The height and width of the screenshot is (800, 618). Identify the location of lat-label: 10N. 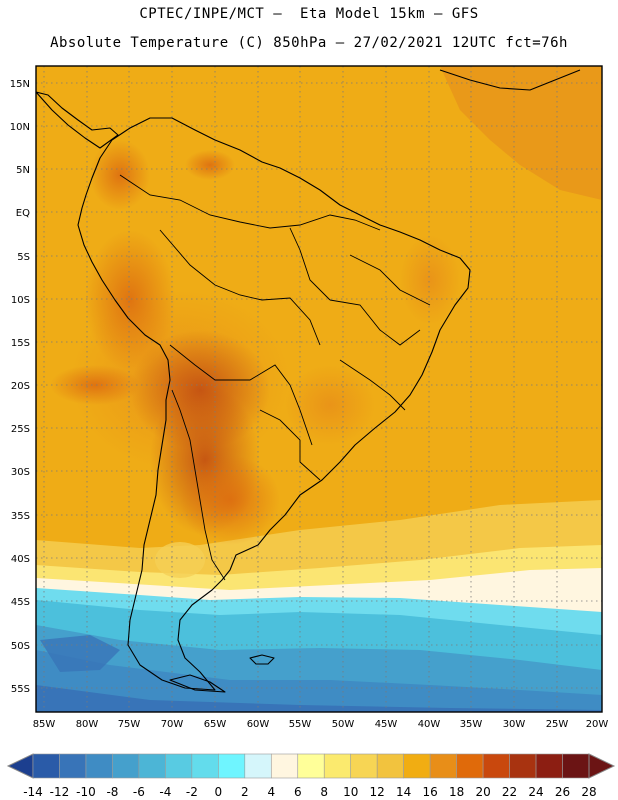
(20, 127).